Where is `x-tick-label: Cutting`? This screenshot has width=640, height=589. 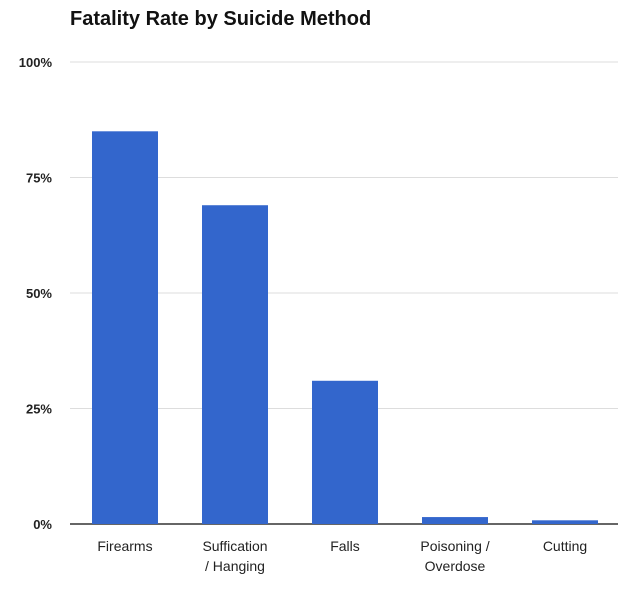
x-tick-label: Cutting is located at coordinates (565, 546).